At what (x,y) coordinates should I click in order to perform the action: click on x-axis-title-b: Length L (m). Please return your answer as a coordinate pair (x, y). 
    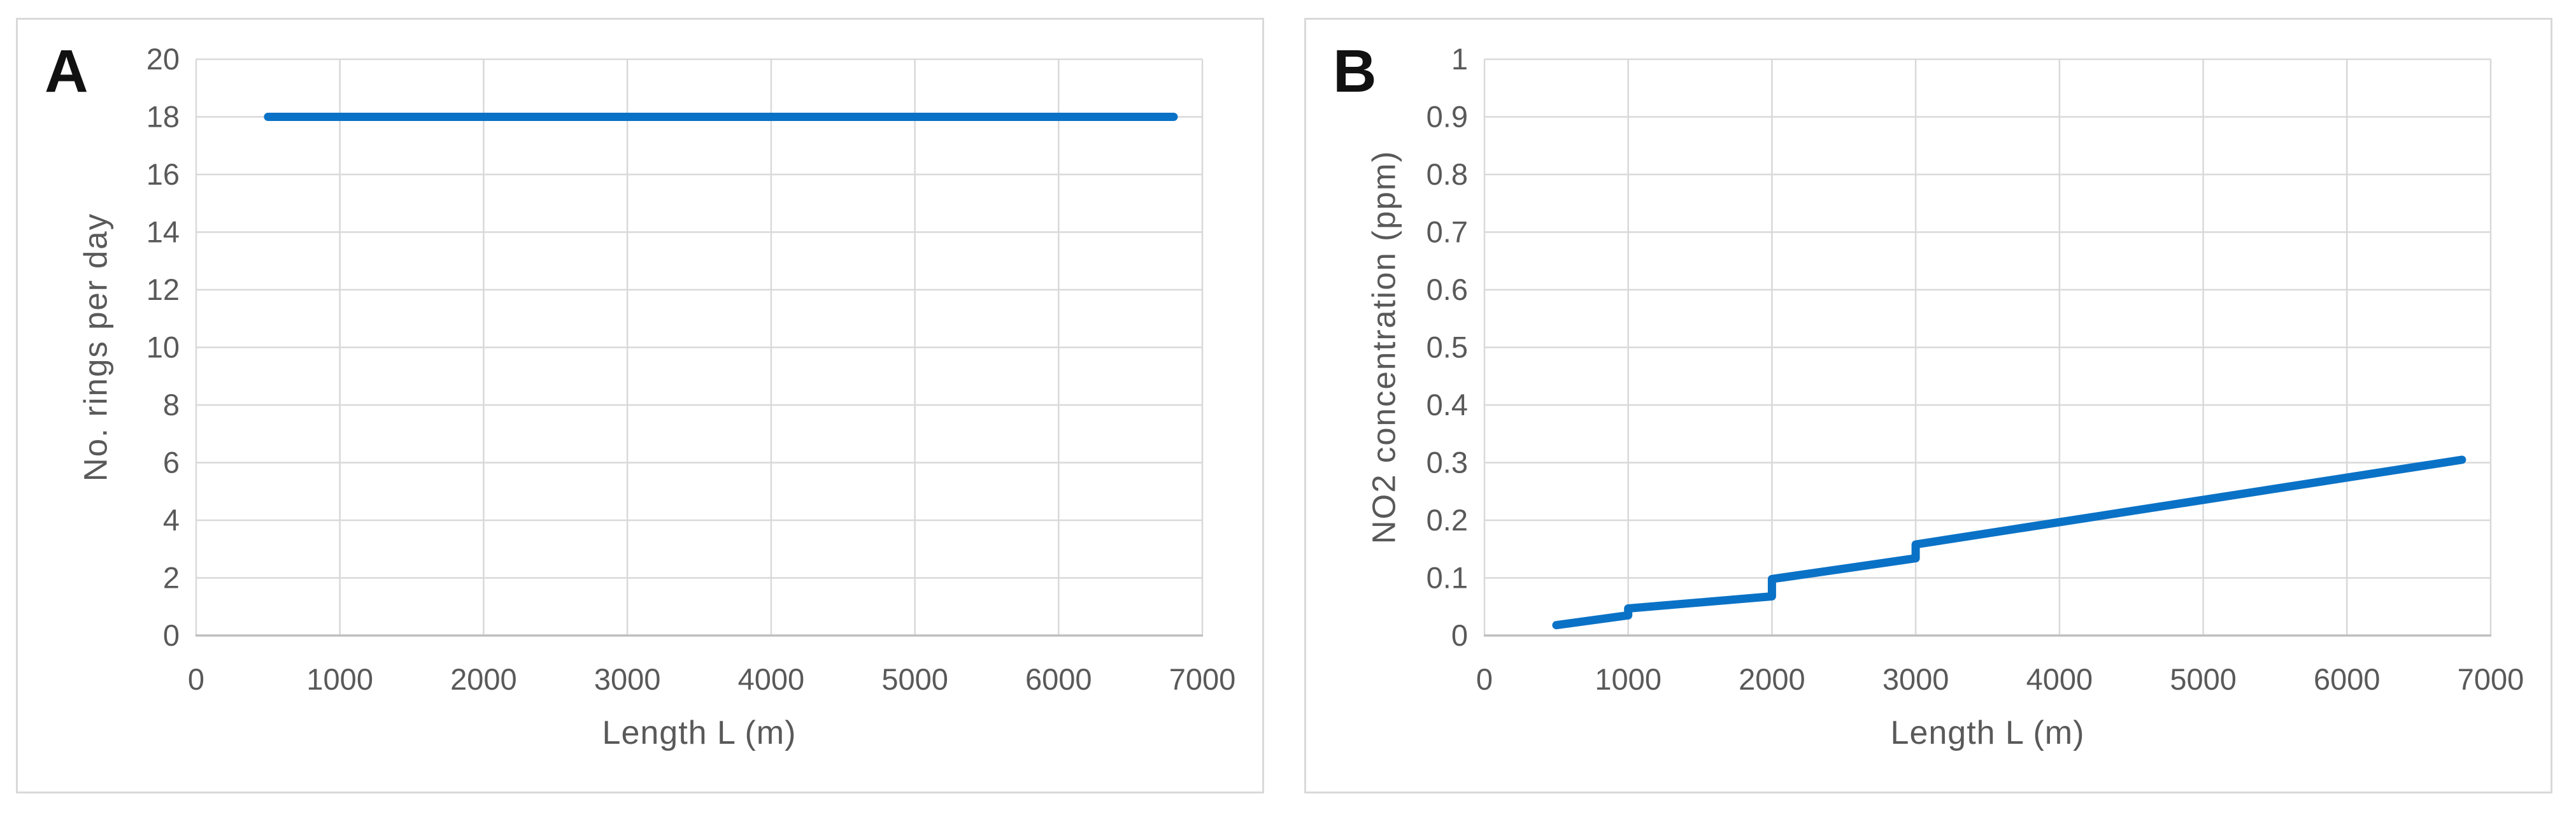
    Looking at the image, I should click on (1988, 732).